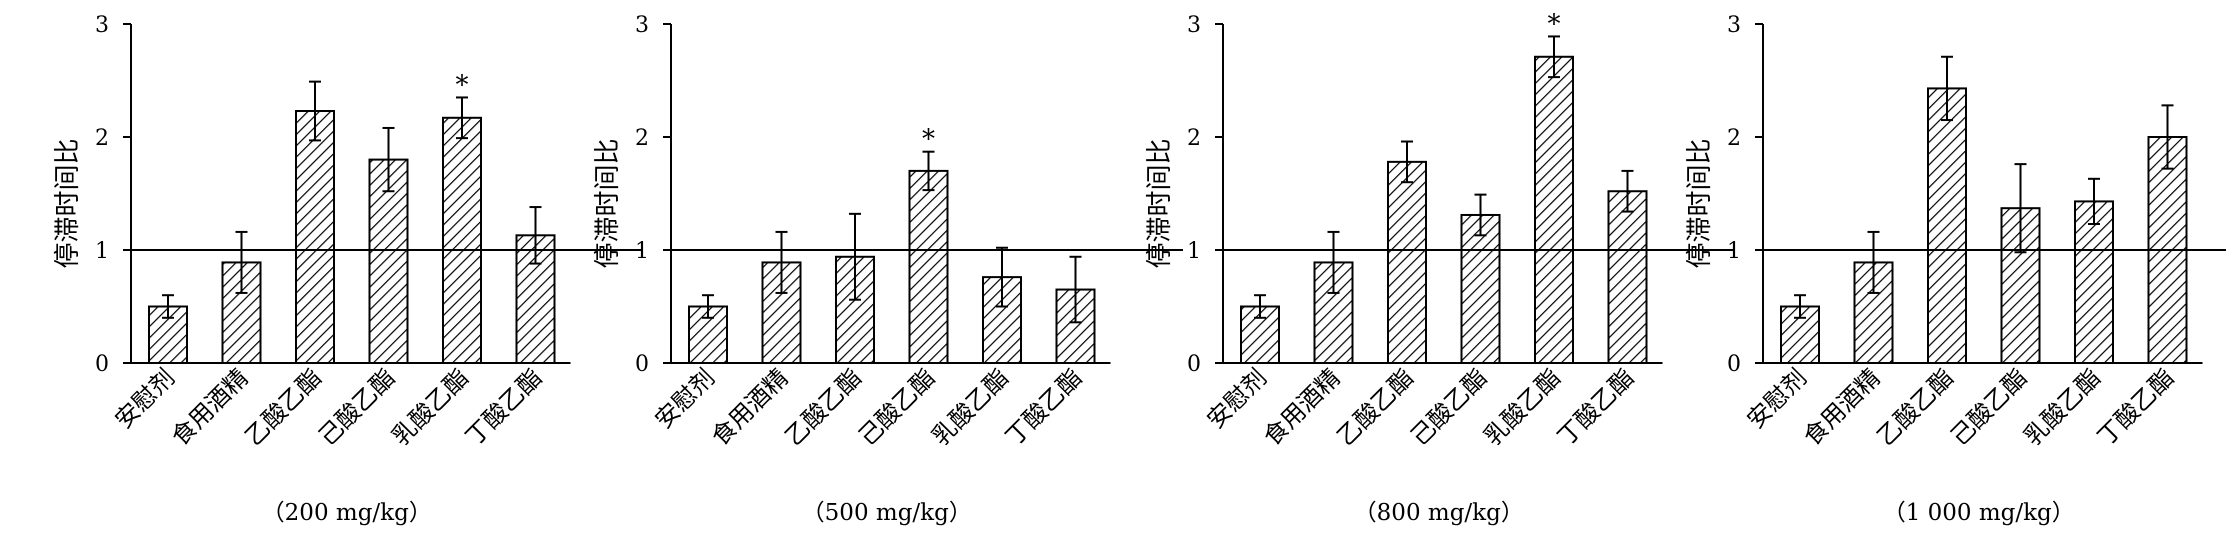 This screenshot has width=2226, height=542. What do you see at coordinates (1439, 513) in the screenshot?
I see `panel-caption: （800 mg/kg）` at bounding box center [1439, 513].